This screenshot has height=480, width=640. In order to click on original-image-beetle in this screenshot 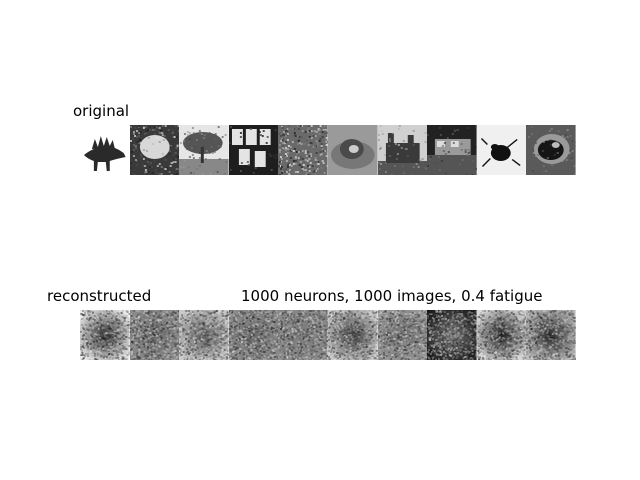, I will do `click(501, 150)`.